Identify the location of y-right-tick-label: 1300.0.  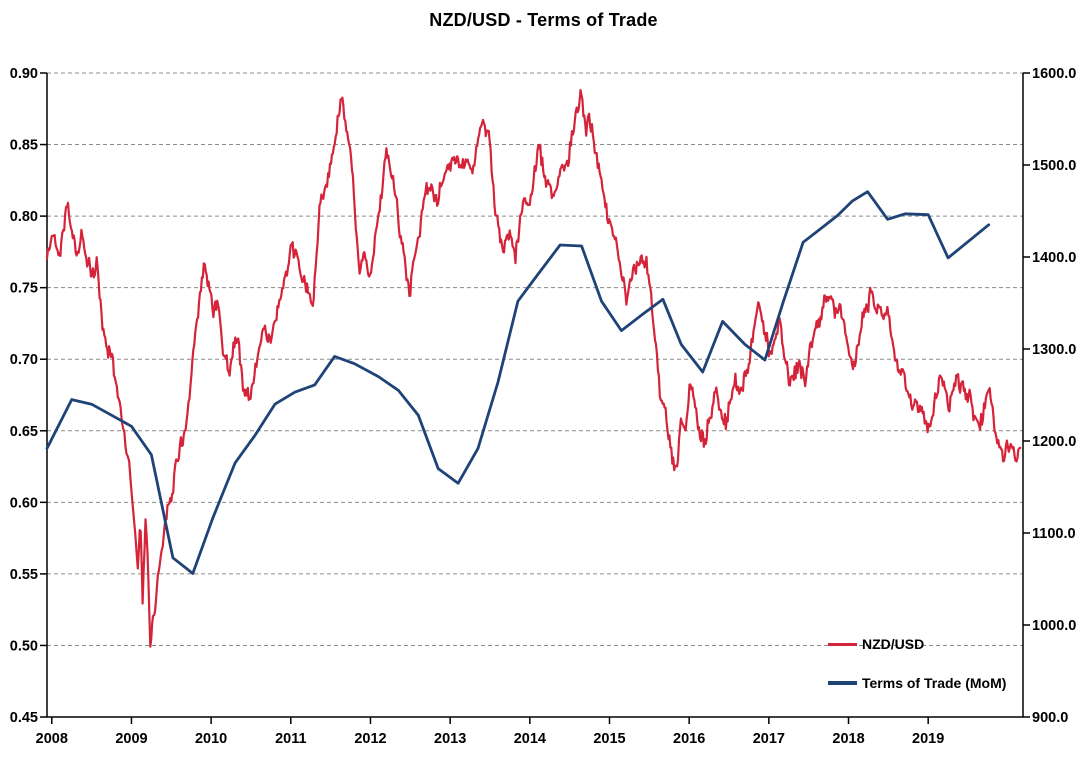
(1054, 350).